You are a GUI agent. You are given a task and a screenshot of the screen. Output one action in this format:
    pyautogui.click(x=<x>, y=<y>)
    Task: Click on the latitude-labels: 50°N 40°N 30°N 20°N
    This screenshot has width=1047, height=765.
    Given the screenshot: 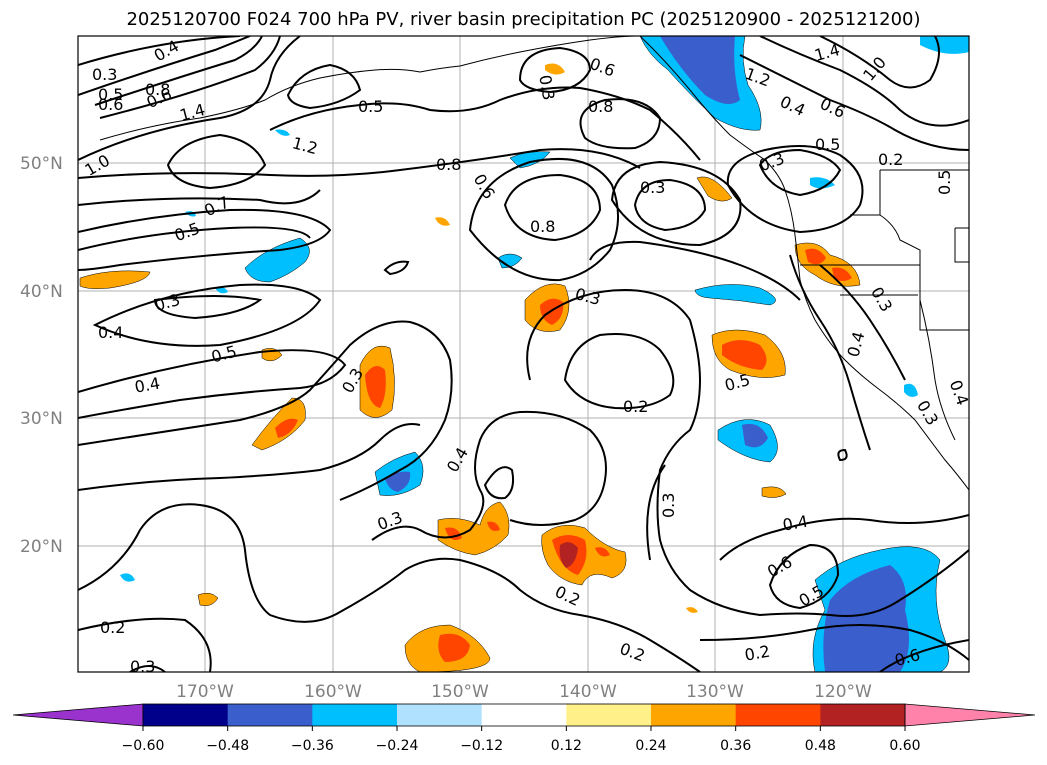 What is the action you would take?
    pyautogui.click(x=41, y=355)
    